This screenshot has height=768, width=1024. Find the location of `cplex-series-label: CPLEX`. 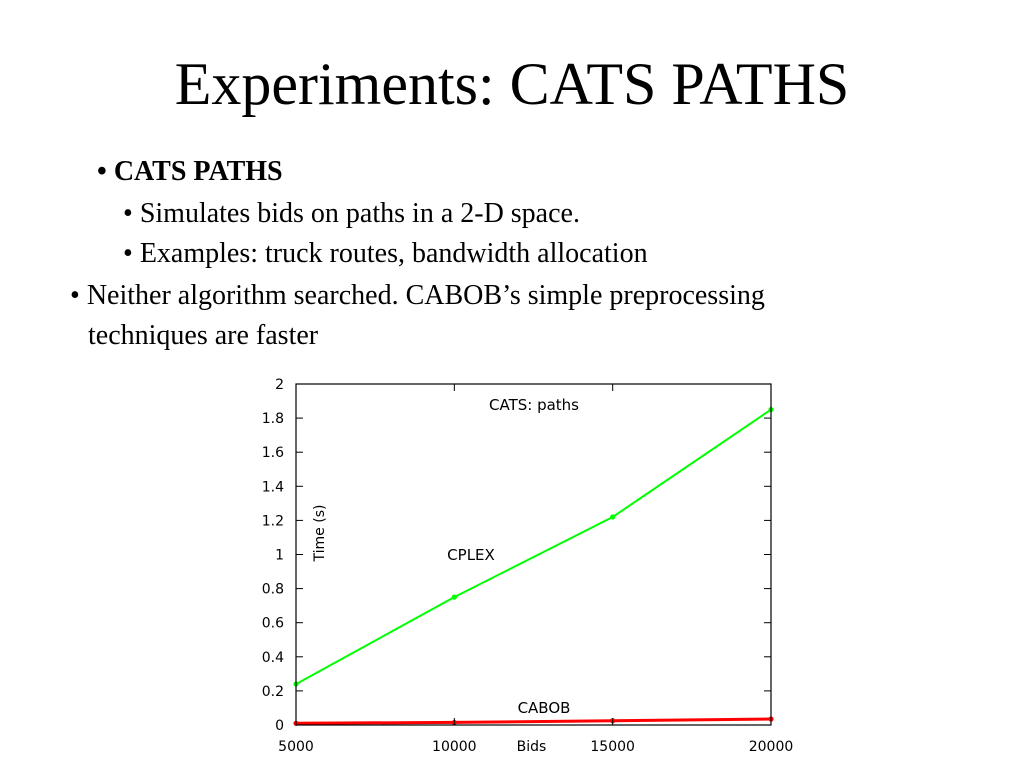

cplex-series-label: CPLEX is located at coordinates (471, 555).